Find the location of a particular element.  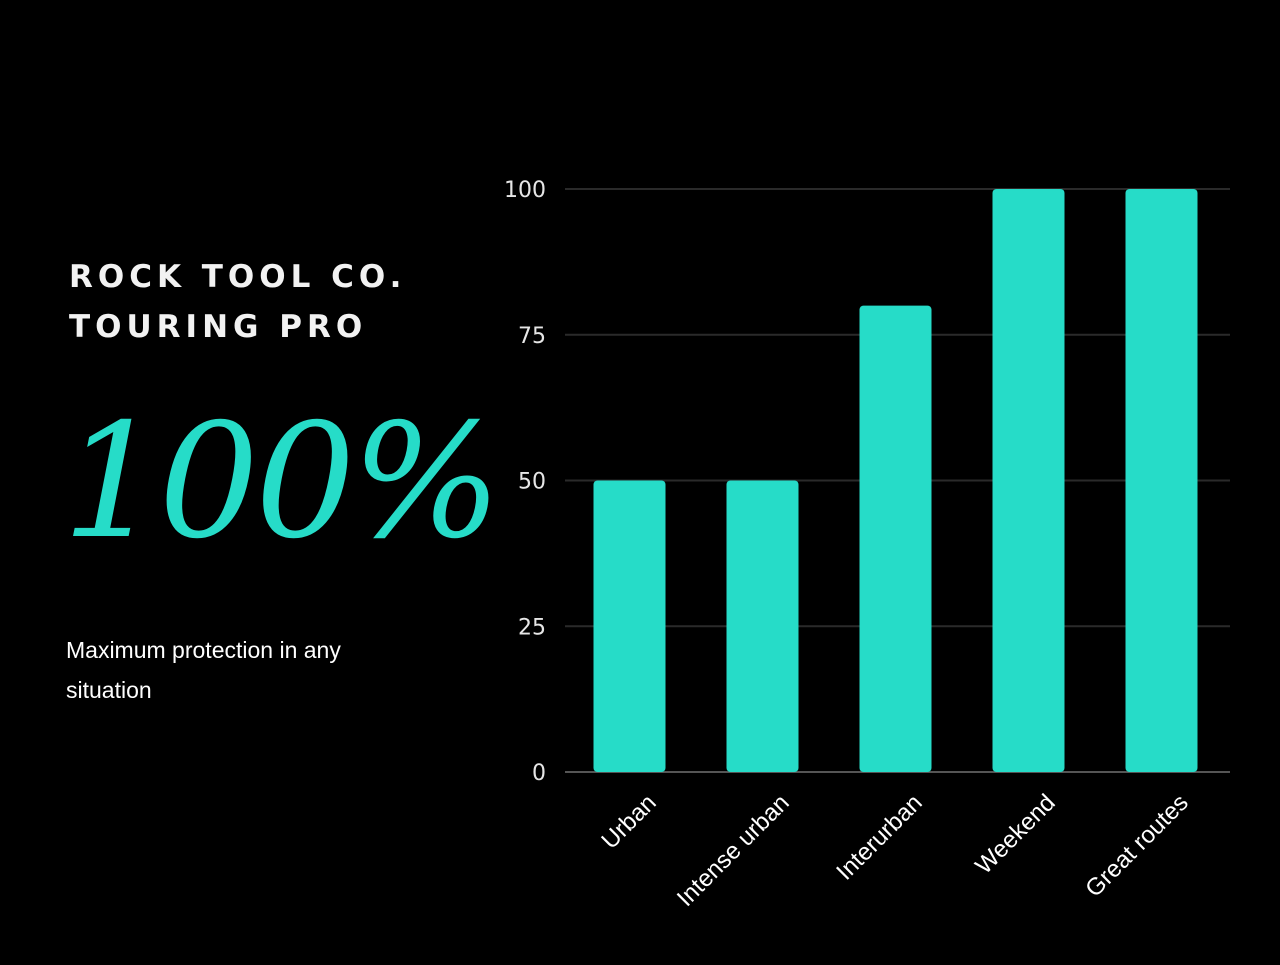

brand-title-line-1: ROCK TOOL CO. is located at coordinates (238, 277).